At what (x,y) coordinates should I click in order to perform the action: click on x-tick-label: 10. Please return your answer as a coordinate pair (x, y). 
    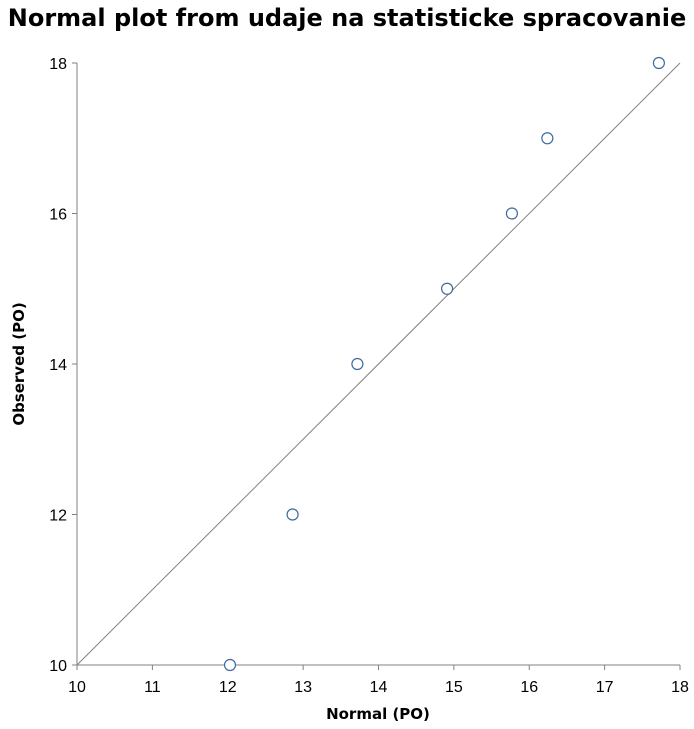
    Looking at the image, I should click on (77, 687).